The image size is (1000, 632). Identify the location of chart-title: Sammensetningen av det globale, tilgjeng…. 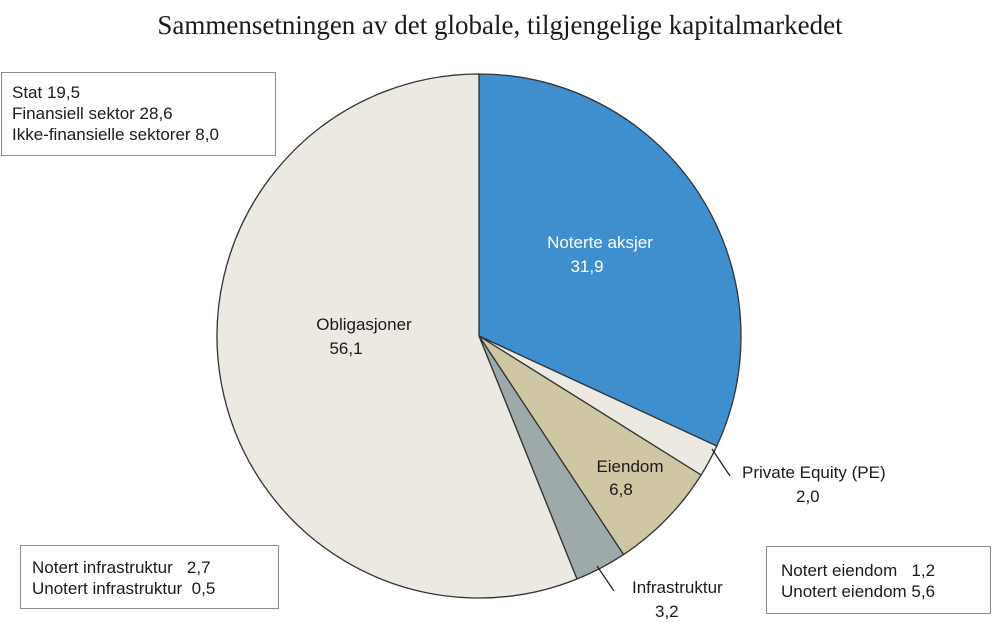
(500, 25).